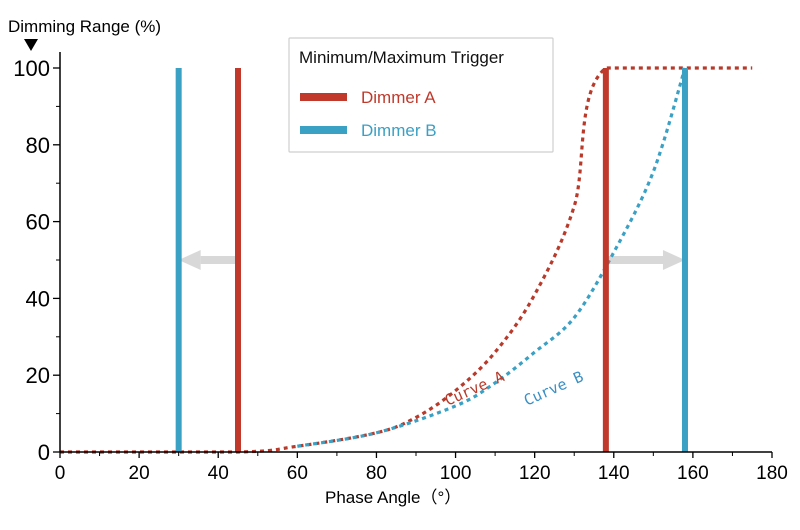  I want to click on x-tick-label: 160, so click(693, 473).